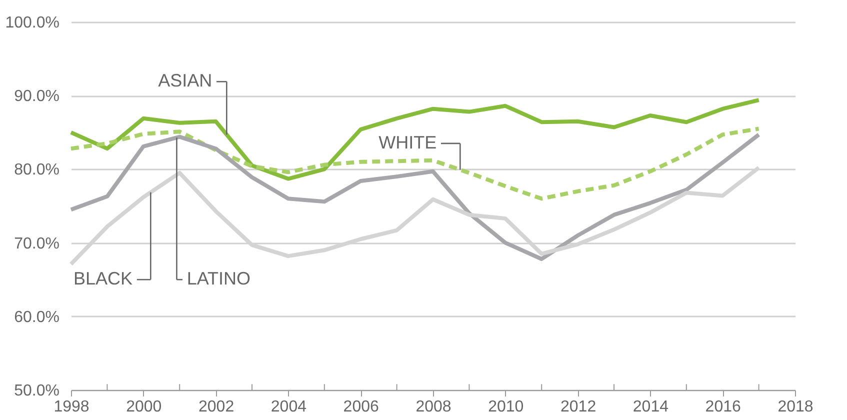  Describe the element at coordinates (37, 391) in the screenshot. I see `y-tick-label: 50.0%` at that location.